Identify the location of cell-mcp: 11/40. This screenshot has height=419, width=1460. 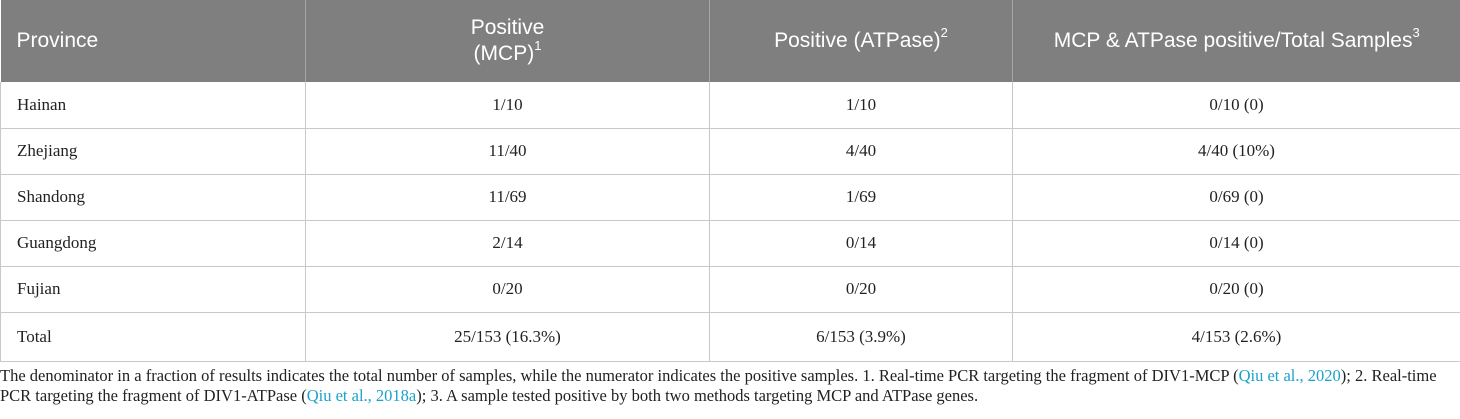
(507, 151).